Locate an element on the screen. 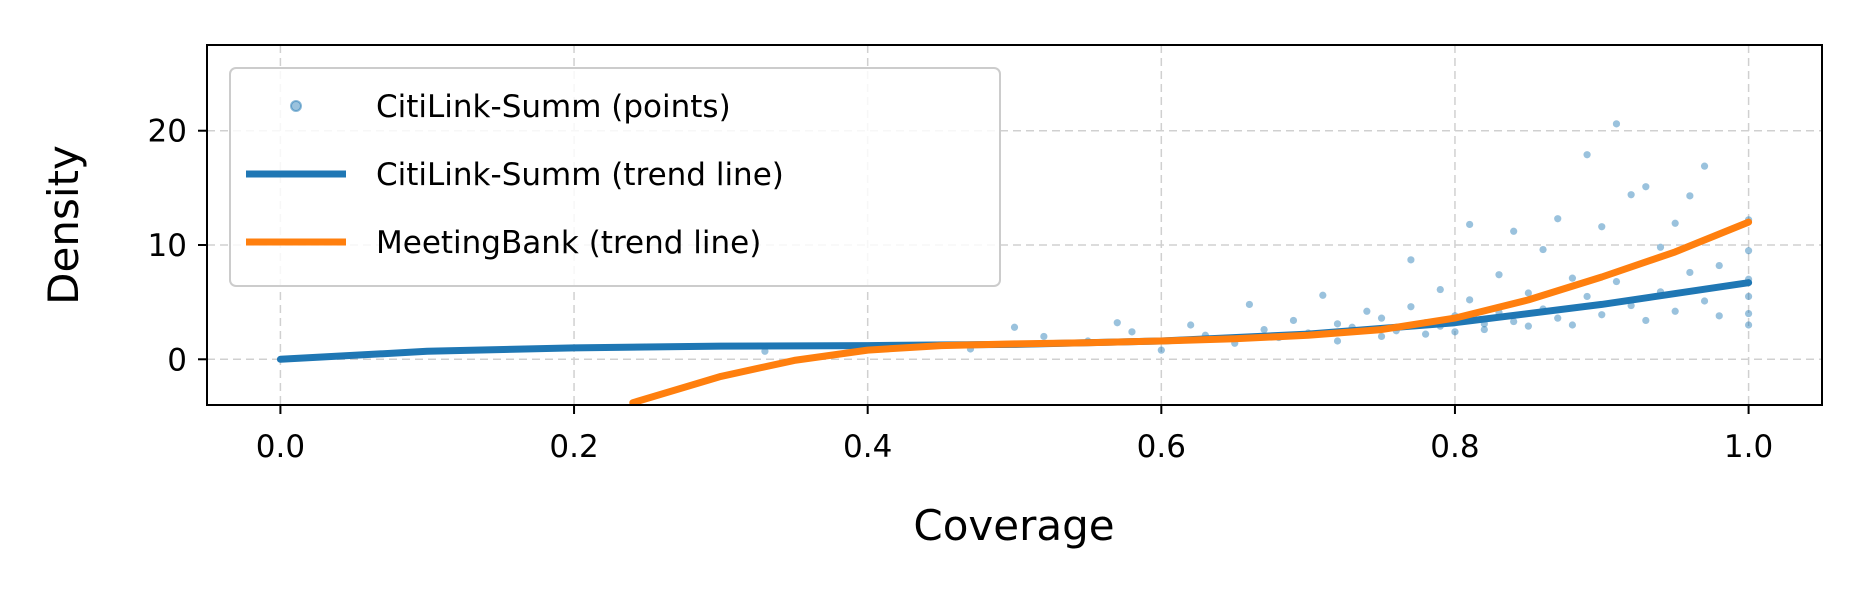  x-axis: 0.0 0.2 0.4 0.6 0.8 1.0 is located at coordinates (1014, 435).